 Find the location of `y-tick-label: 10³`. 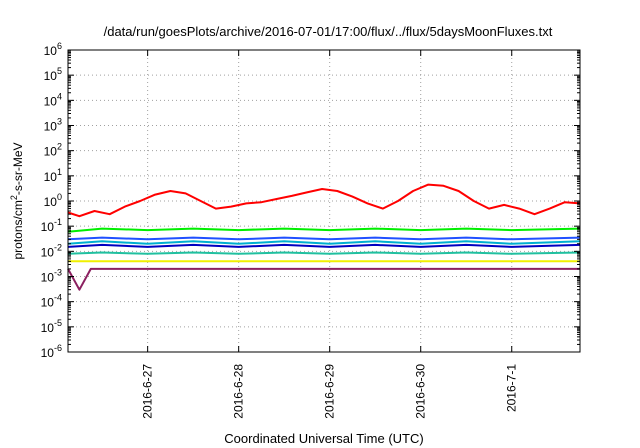

y-tick-label: 10³ is located at coordinates (53, 125).